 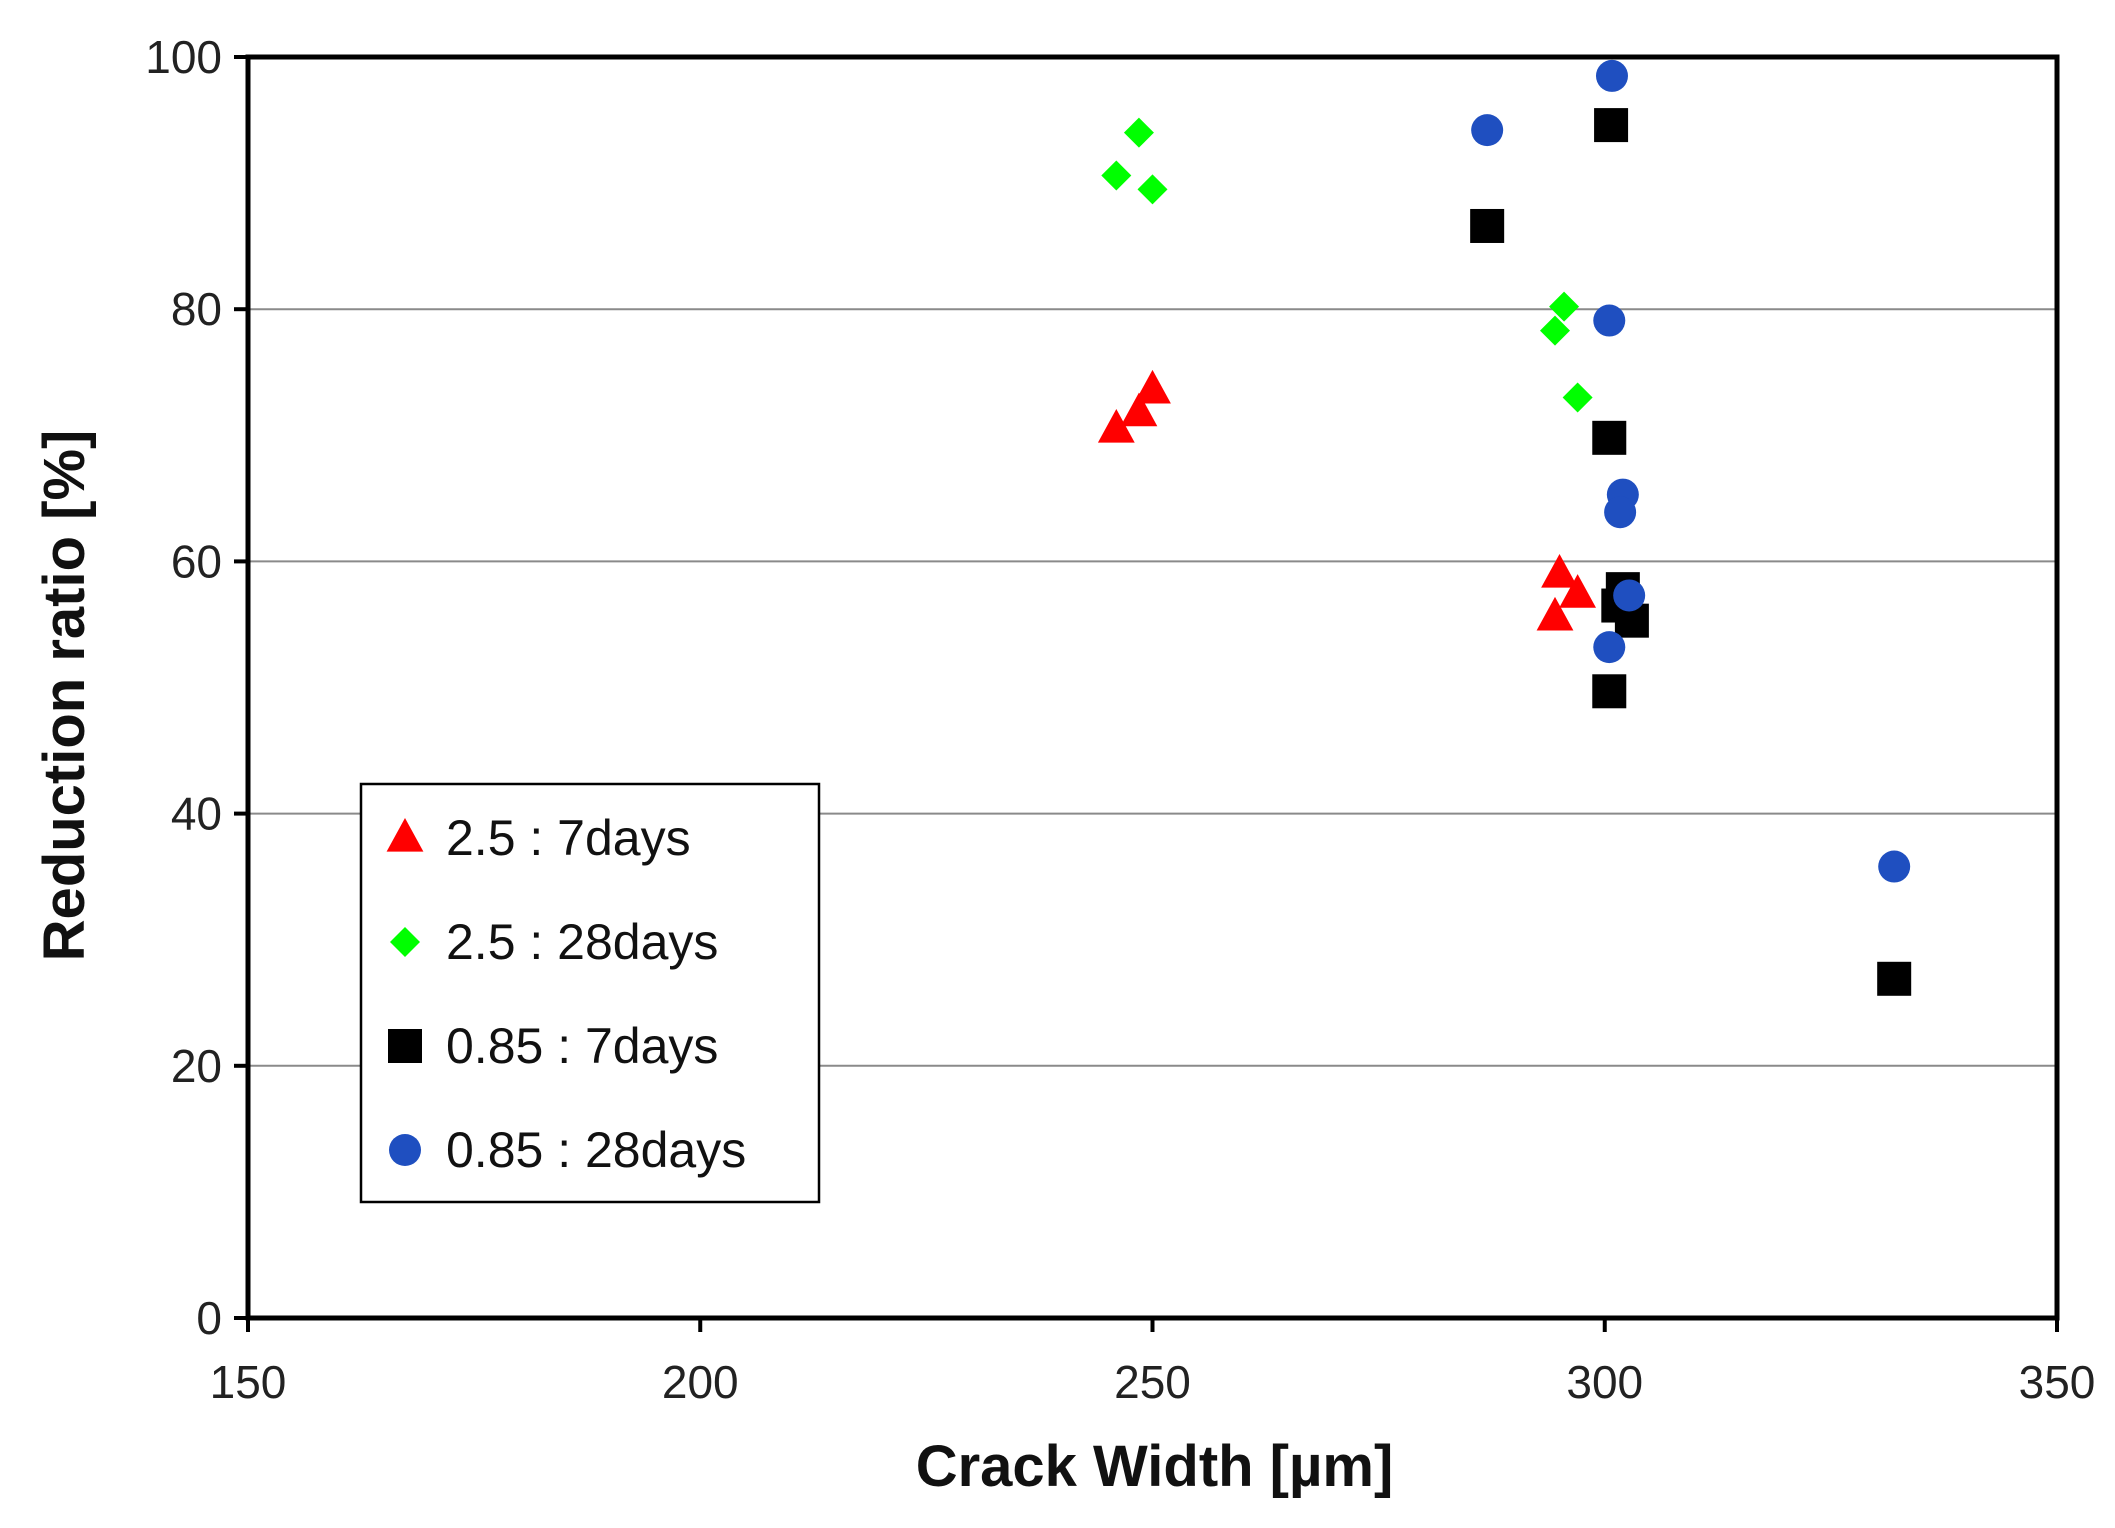 I want to click on x-axis-title: Crack Width [µm], so click(x=1155, y=1466).